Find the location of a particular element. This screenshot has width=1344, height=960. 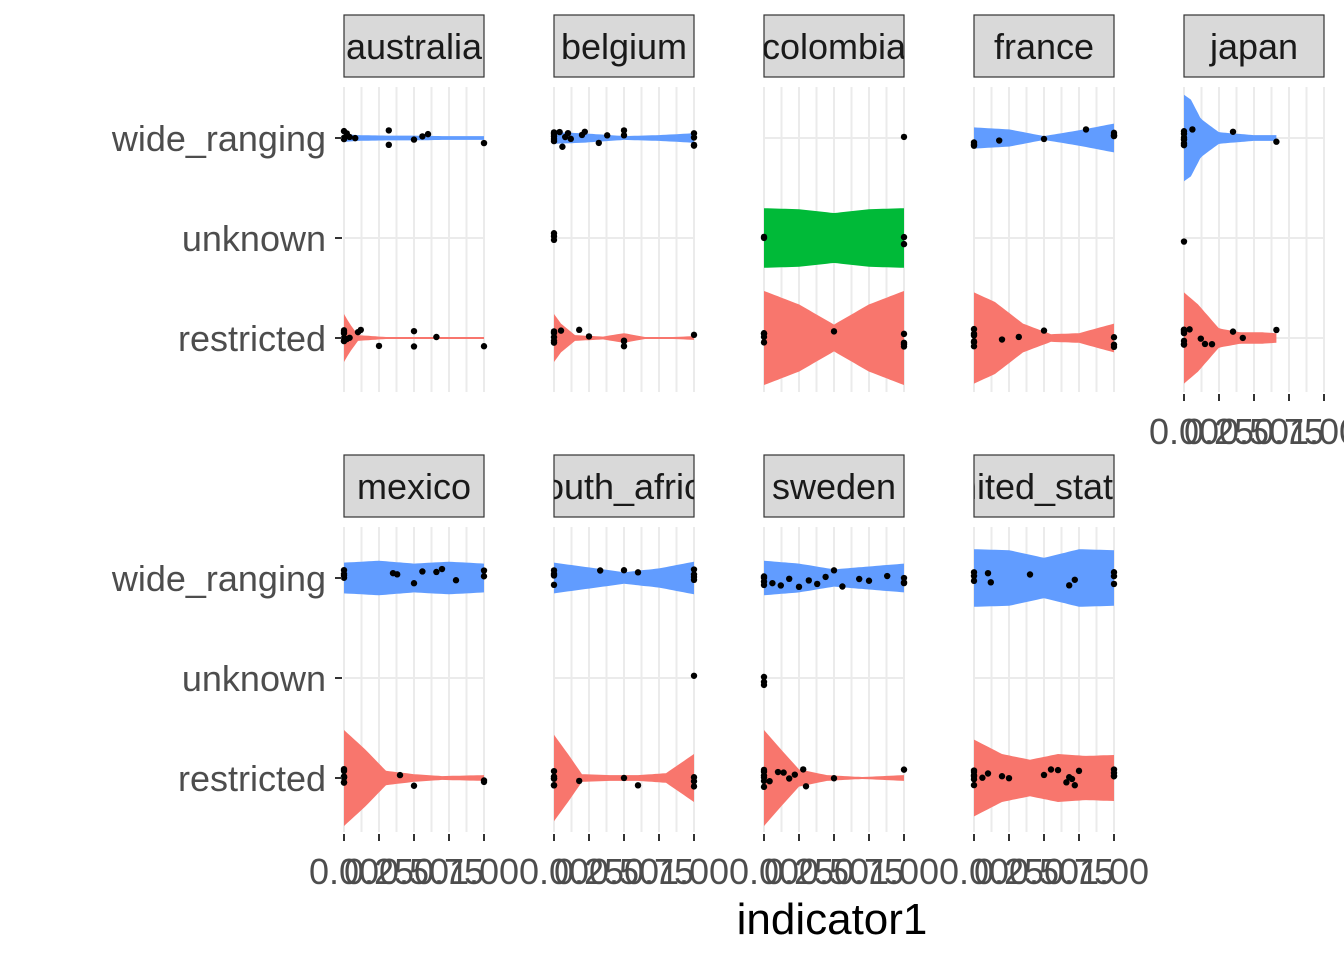

x-tick-label: 1.00 is located at coordinates (484, 871).